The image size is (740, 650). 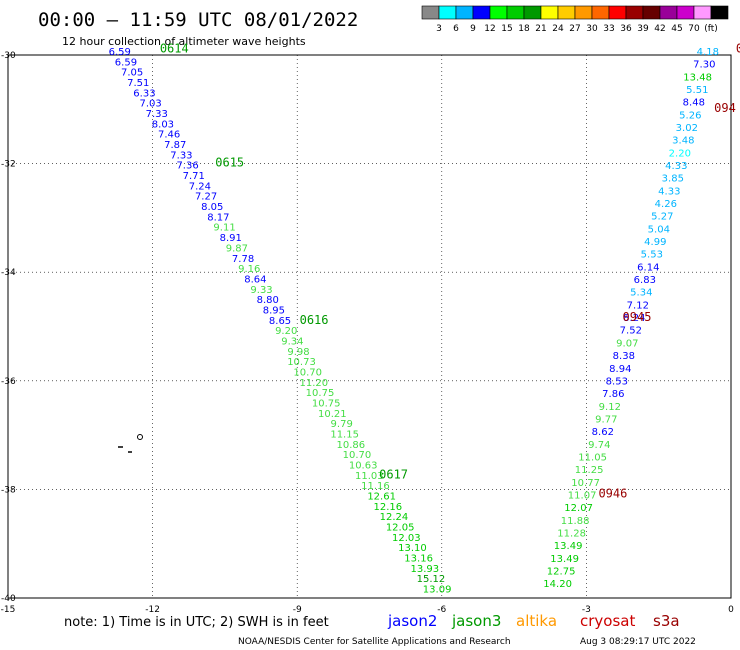 I want to click on x-tick-label: -12, so click(x=152, y=610).